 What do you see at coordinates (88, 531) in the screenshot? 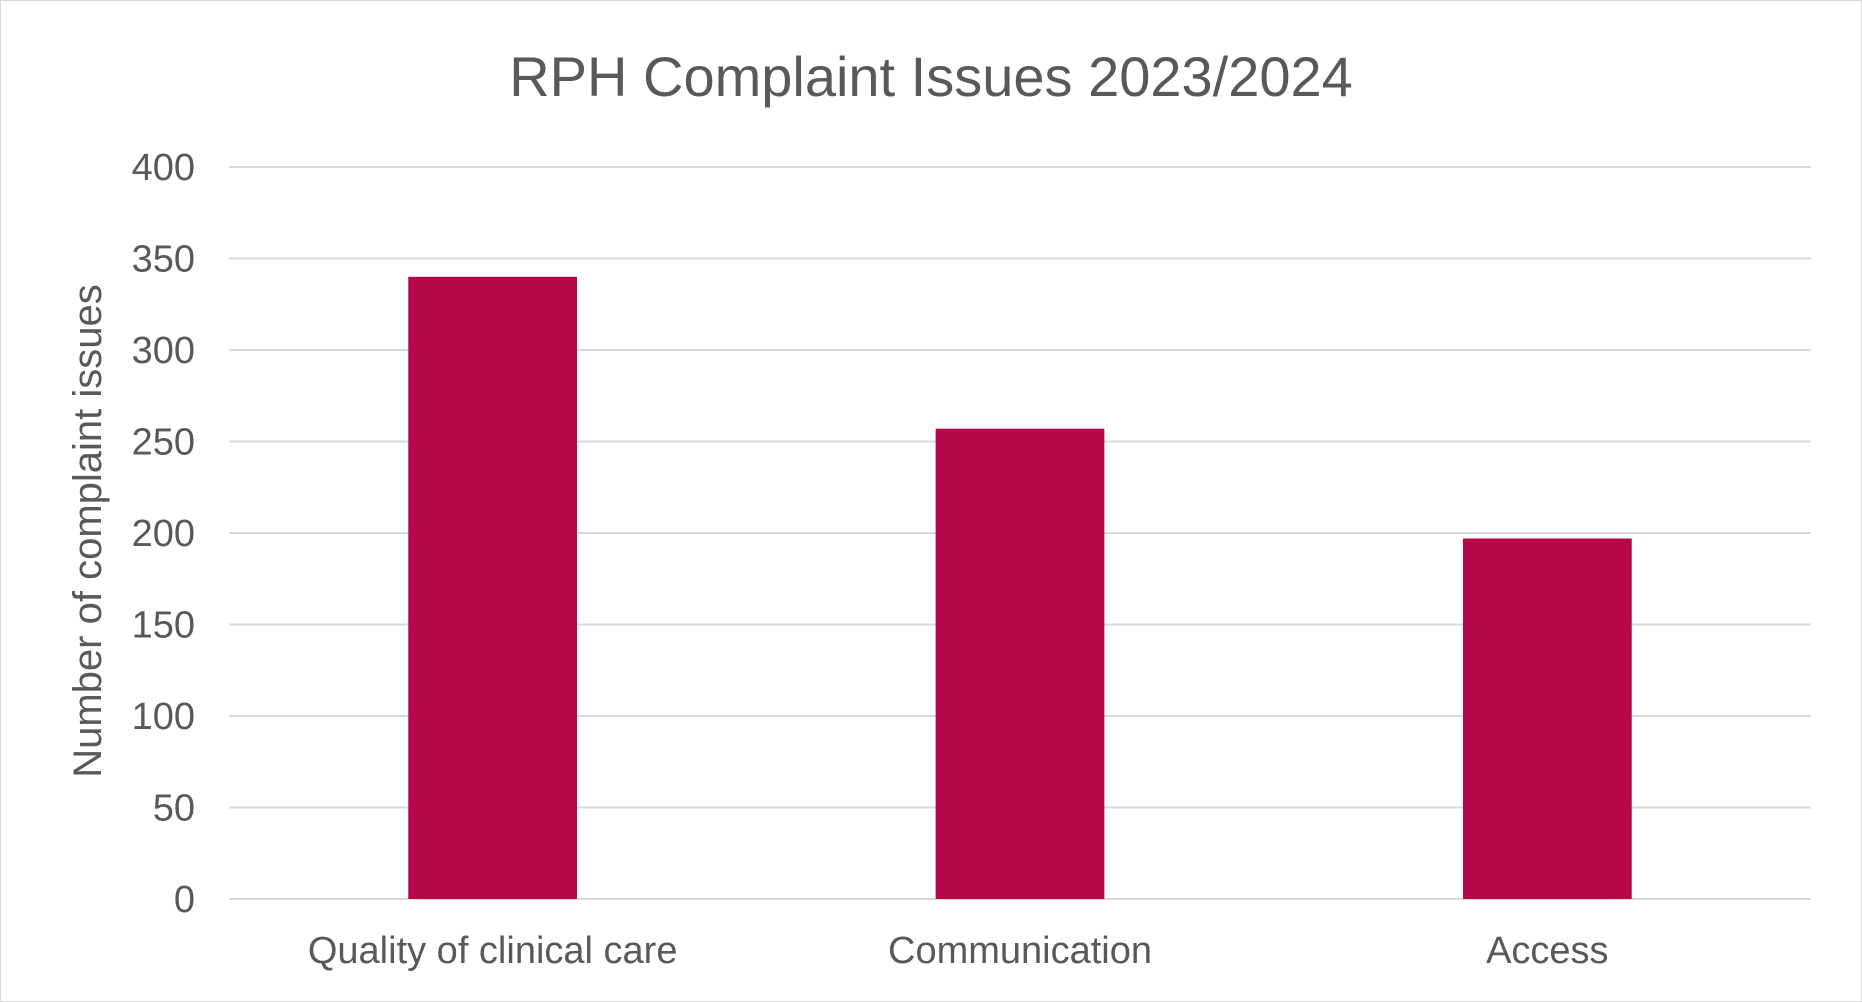
I see `y-axis-label: Number of complaint issues` at bounding box center [88, 531].